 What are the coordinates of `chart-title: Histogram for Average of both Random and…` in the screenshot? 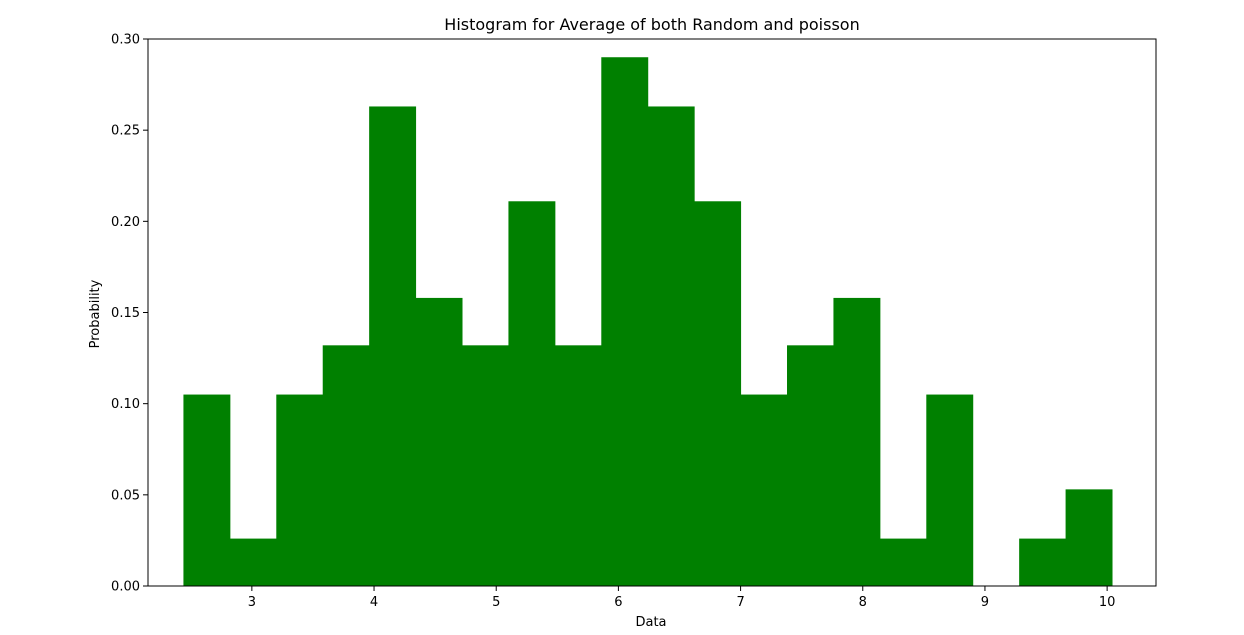 It's located at (651, 24).